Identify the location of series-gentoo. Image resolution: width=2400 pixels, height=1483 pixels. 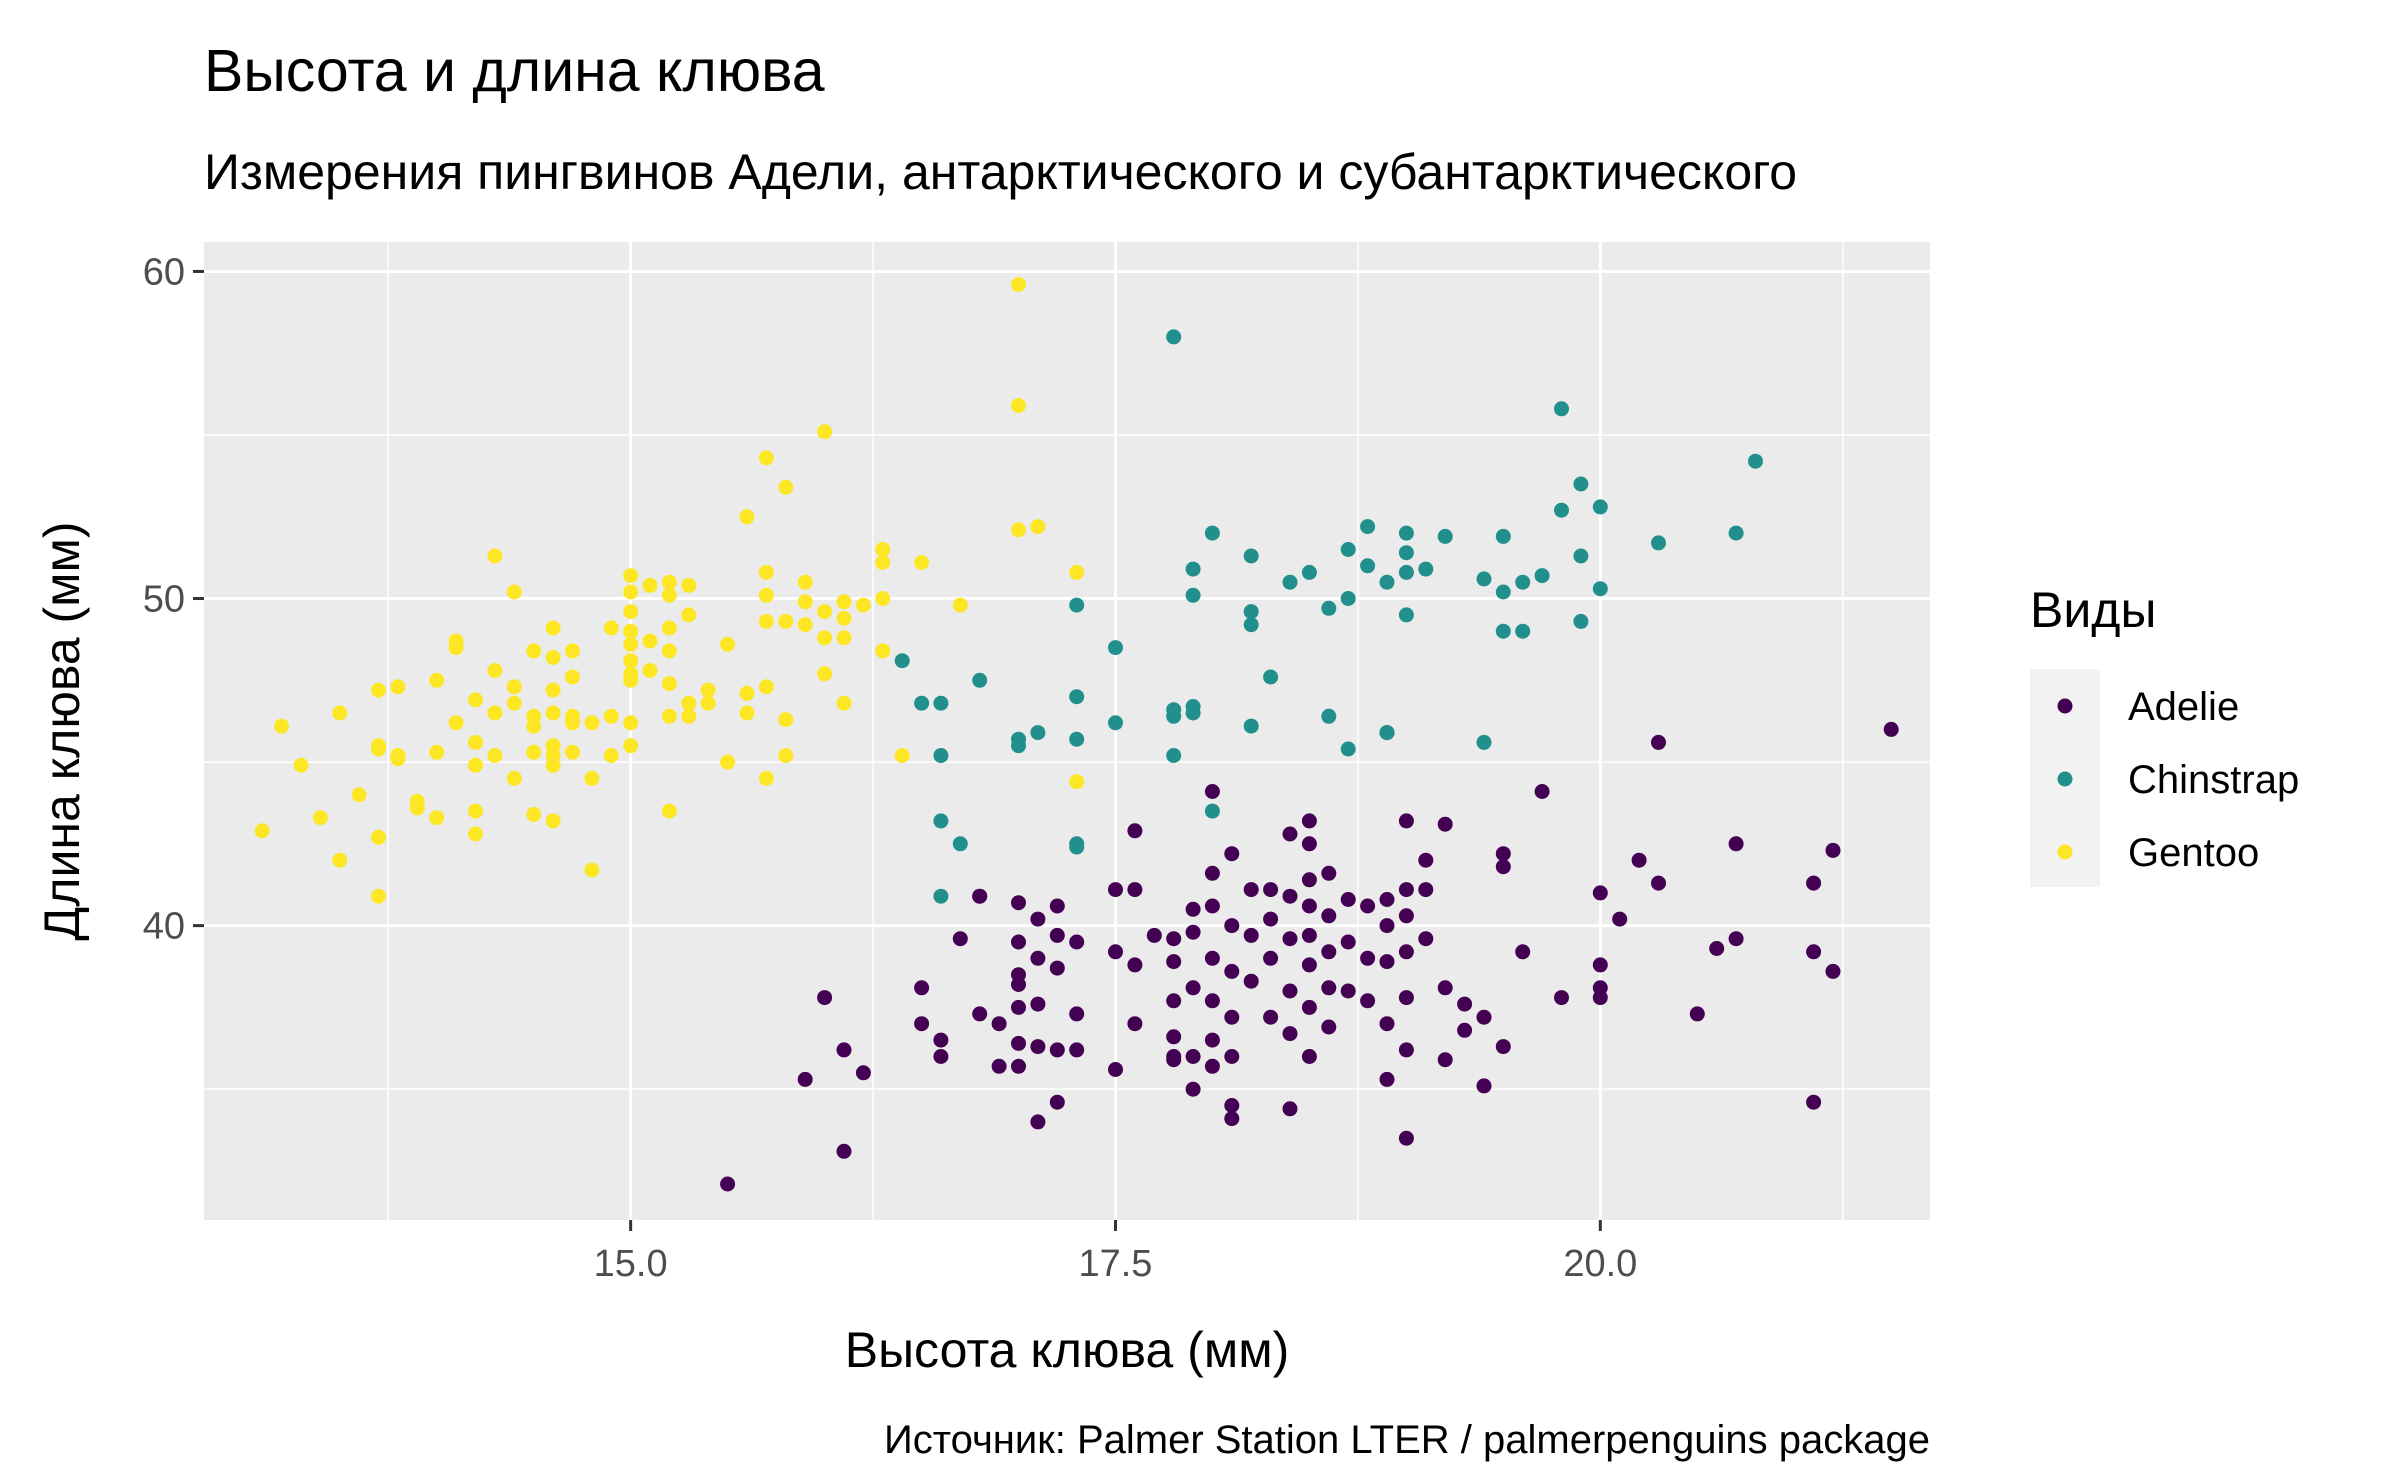
(669, 590).